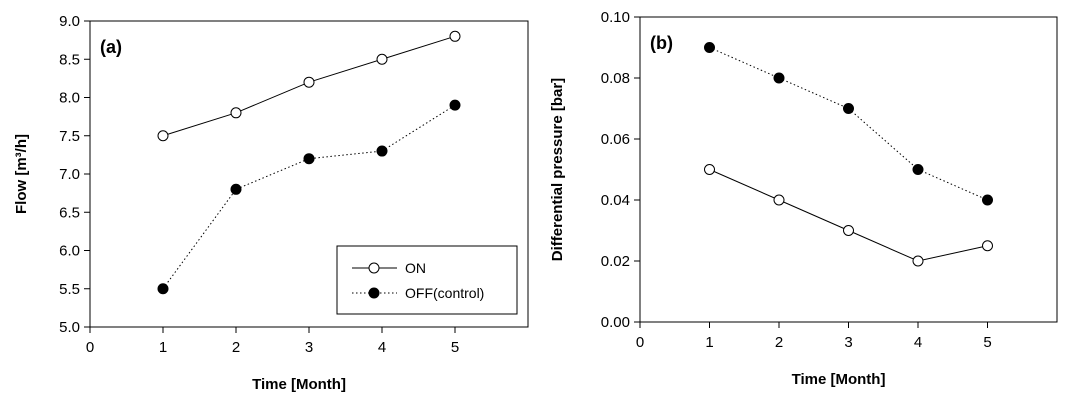 This screenshot has width=1074, height=402. I want to click on legend-box, so click(427, 280).